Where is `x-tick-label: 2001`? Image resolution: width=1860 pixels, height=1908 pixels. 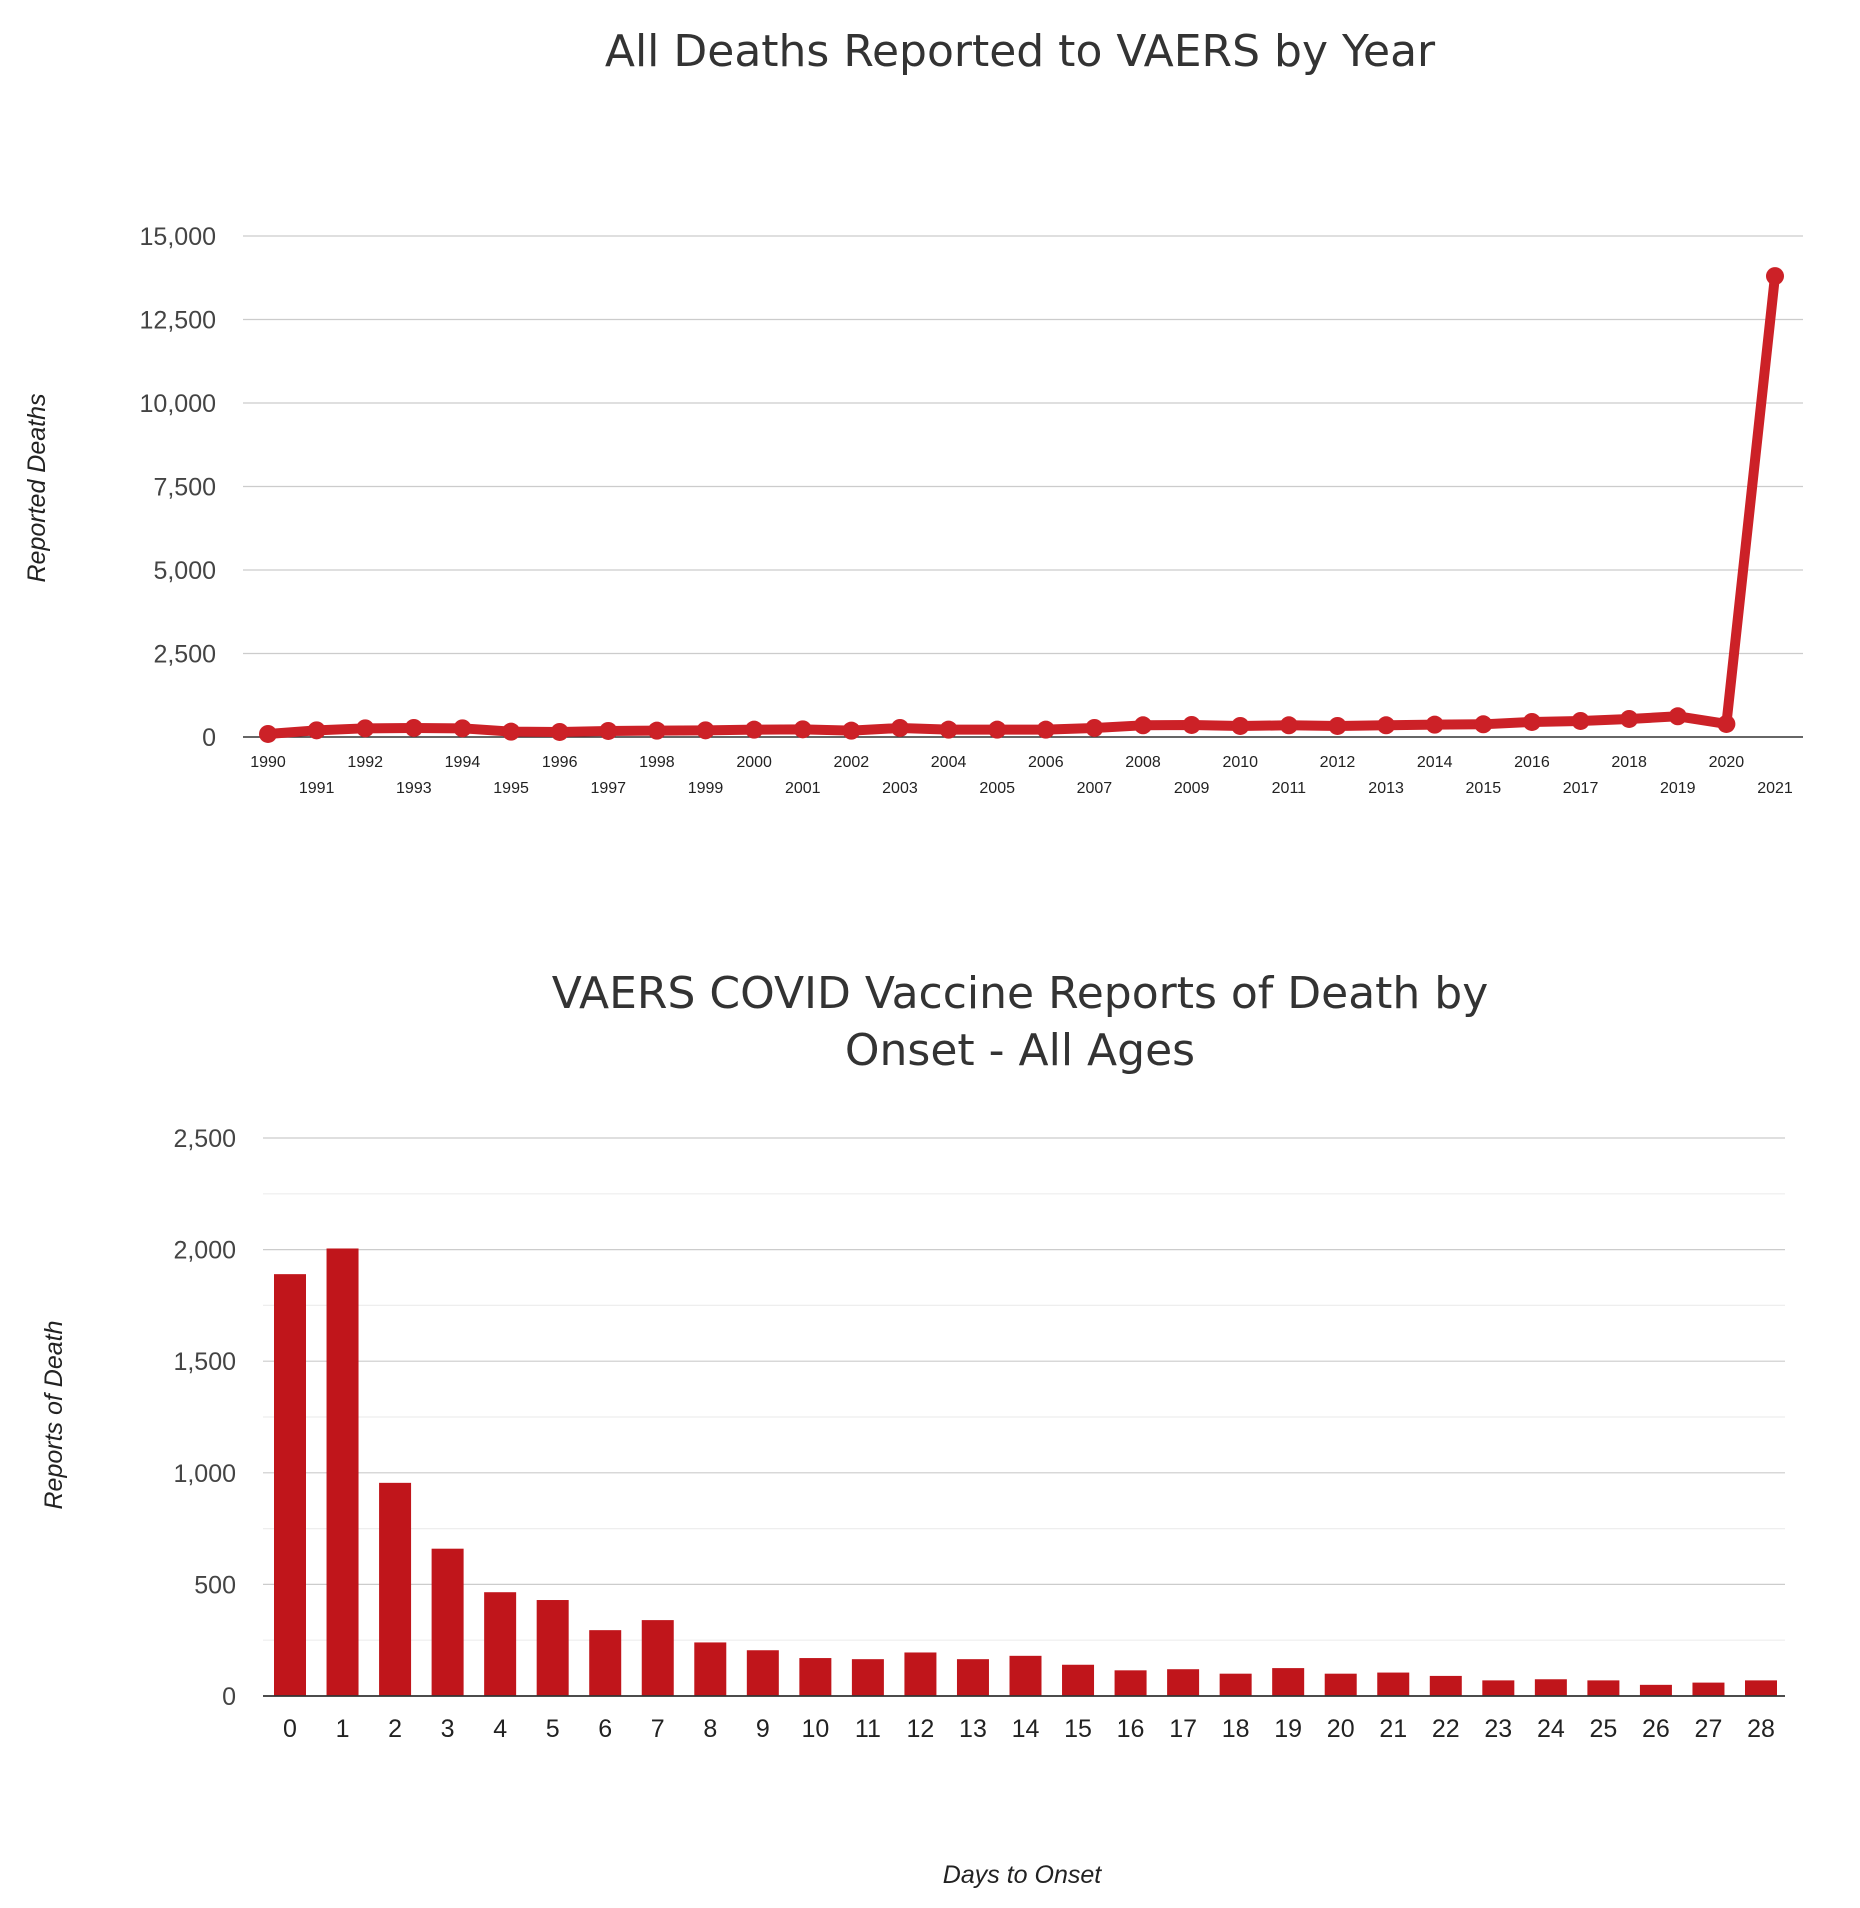 x-tick-label: 2001 is located at coordinates (803, 788).